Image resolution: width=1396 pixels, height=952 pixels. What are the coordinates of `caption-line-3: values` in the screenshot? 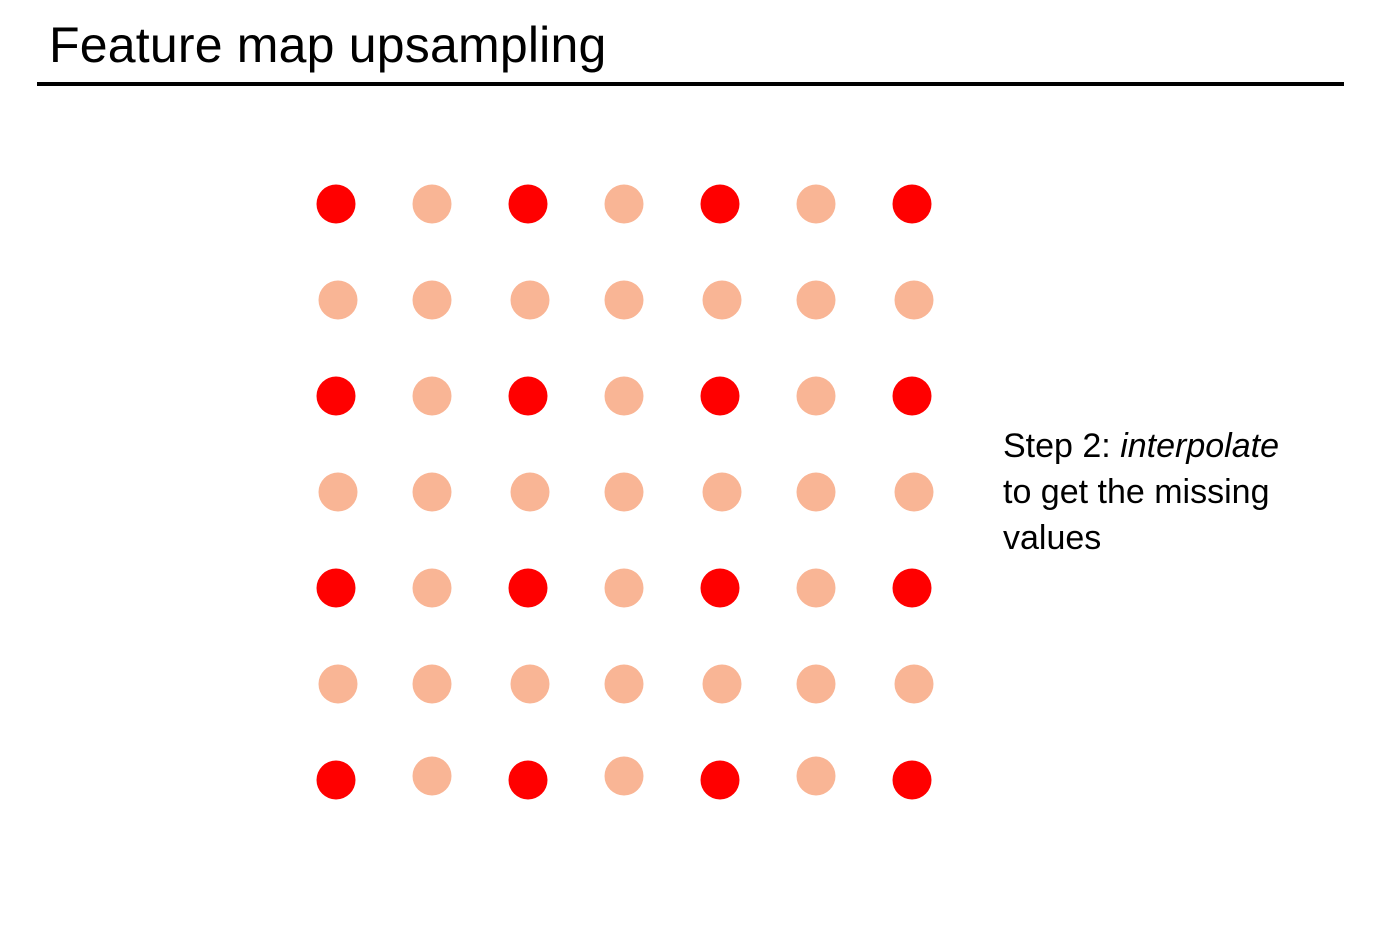 It's located at (1052, 538).